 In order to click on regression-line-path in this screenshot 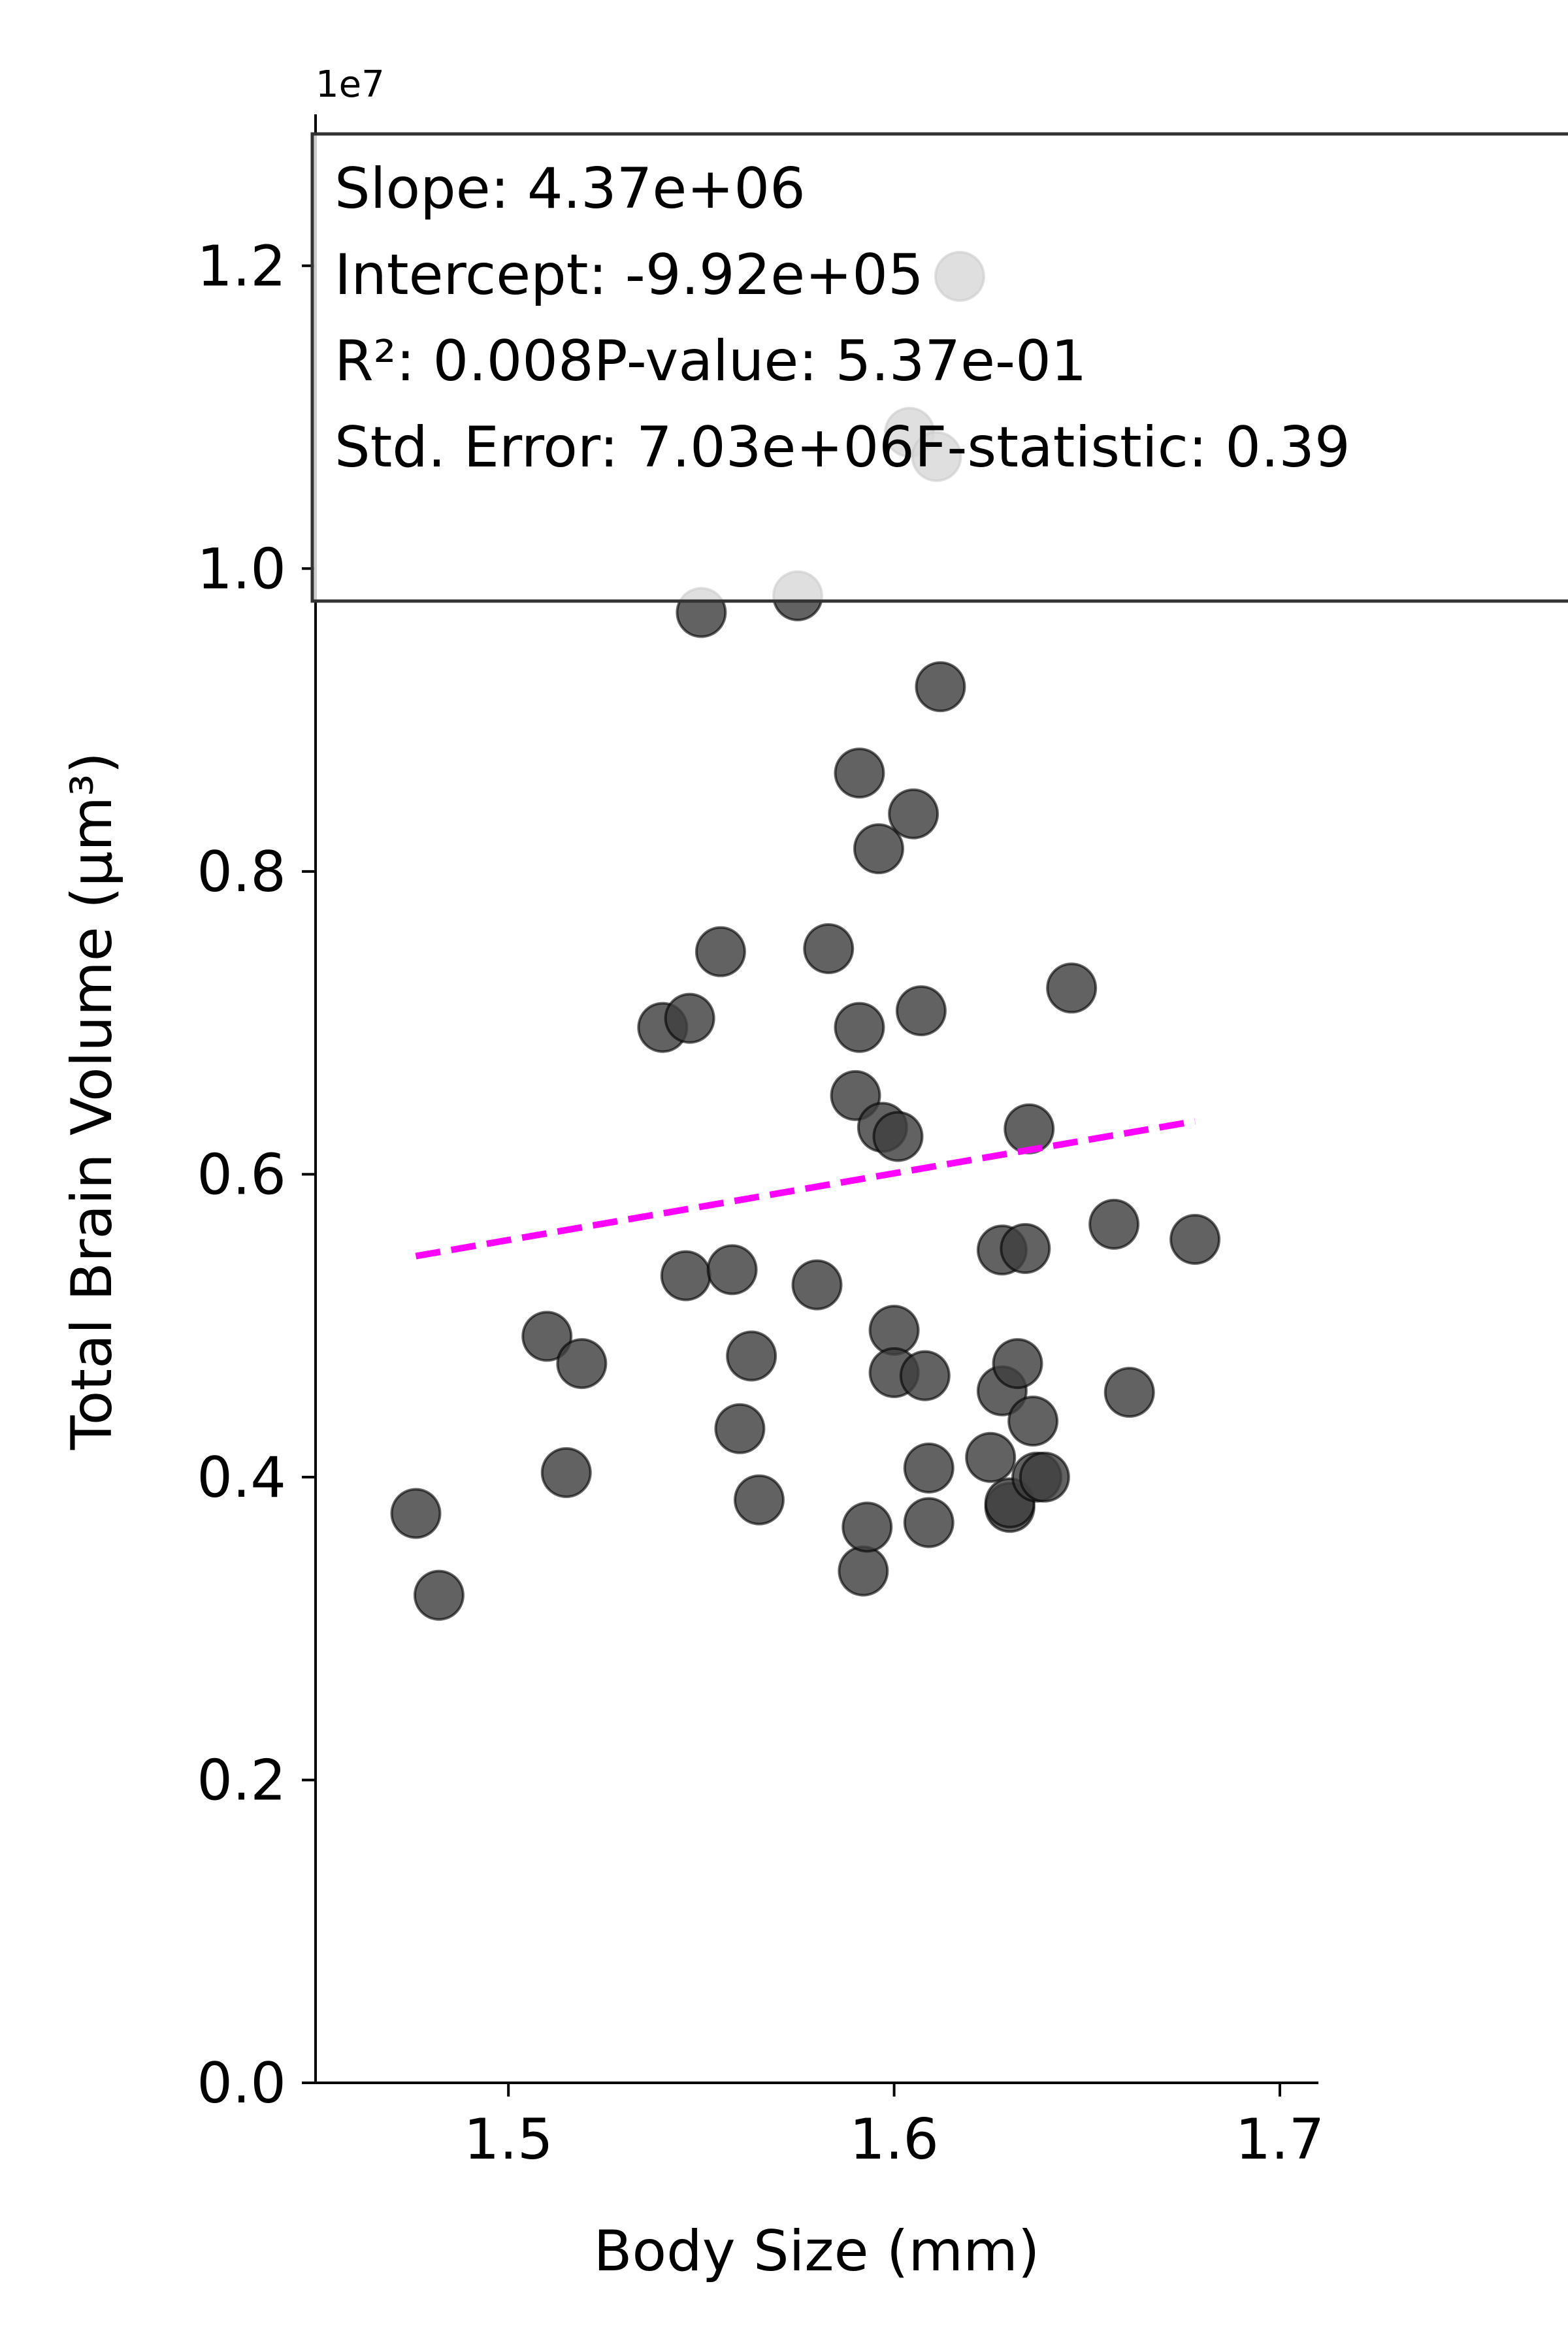, I will do `click(805, 1189)`.